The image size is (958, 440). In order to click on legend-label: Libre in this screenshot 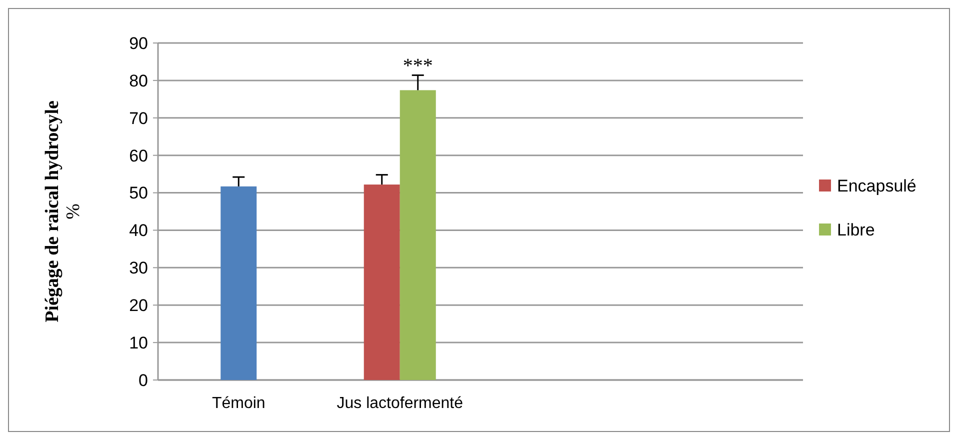, I will do `click(856, 230)`.